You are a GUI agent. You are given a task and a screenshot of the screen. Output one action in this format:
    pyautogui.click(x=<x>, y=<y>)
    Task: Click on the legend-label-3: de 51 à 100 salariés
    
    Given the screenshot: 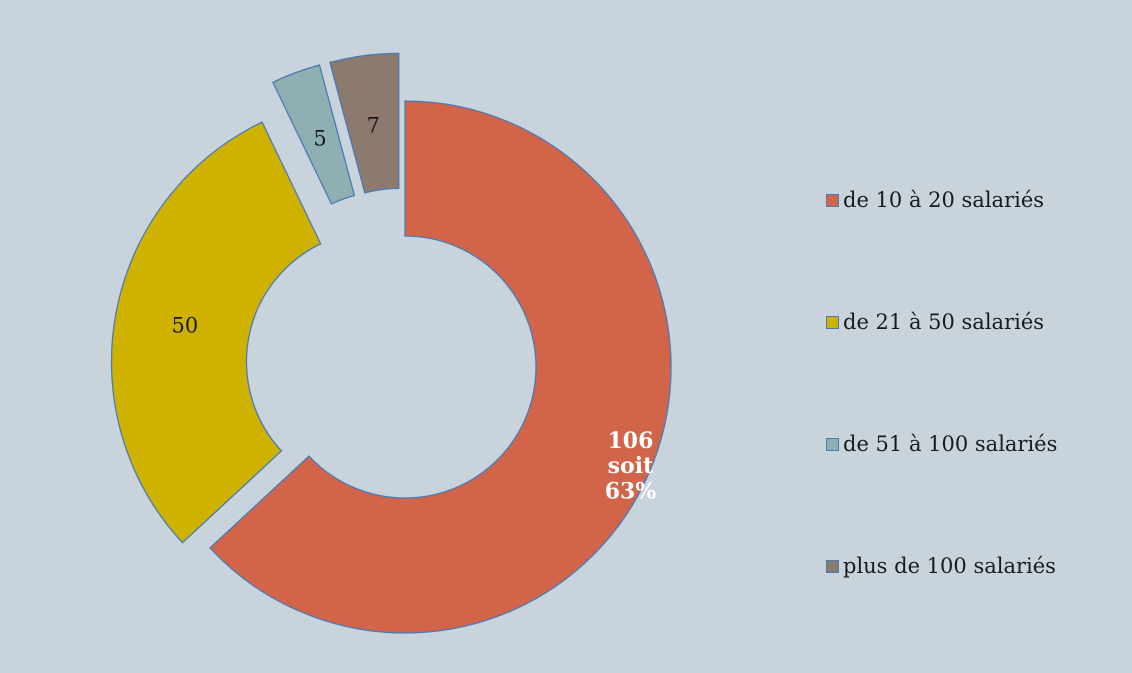 What is the action you would take?
    pyautogui.click(x=950, y=444)
    